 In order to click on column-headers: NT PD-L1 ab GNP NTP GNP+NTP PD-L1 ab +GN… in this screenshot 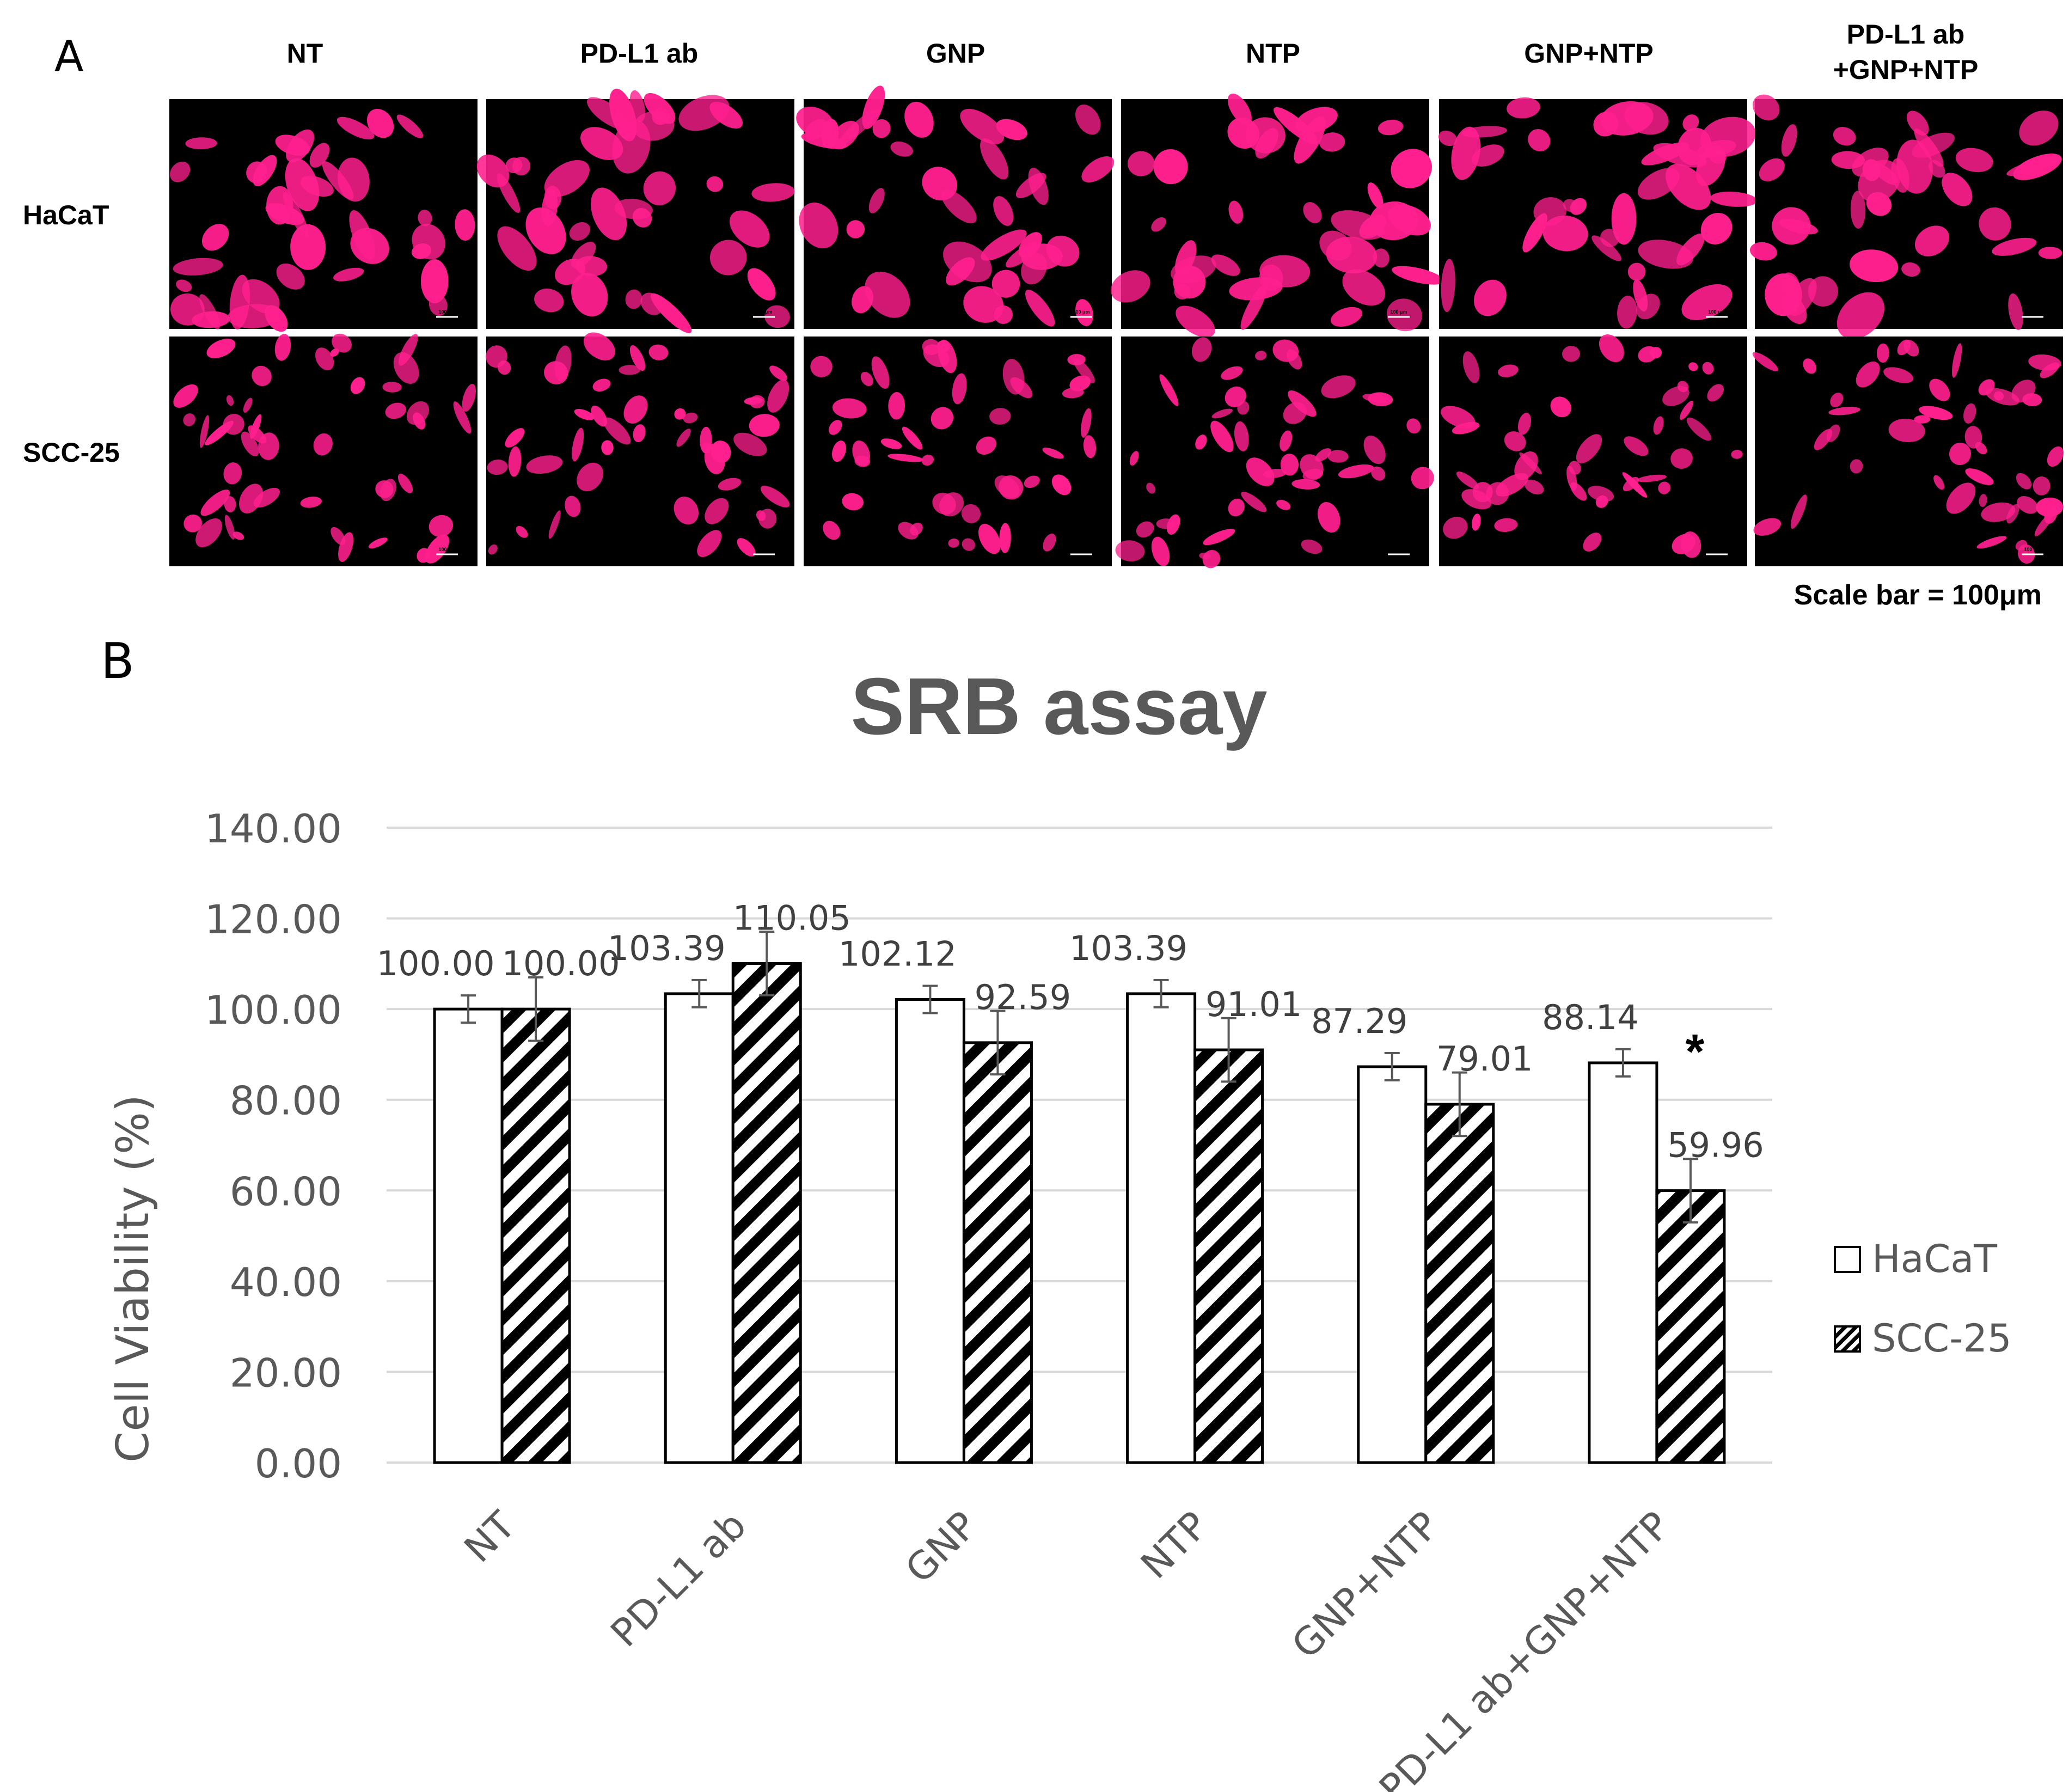, I will do `click(1133, 52)`.